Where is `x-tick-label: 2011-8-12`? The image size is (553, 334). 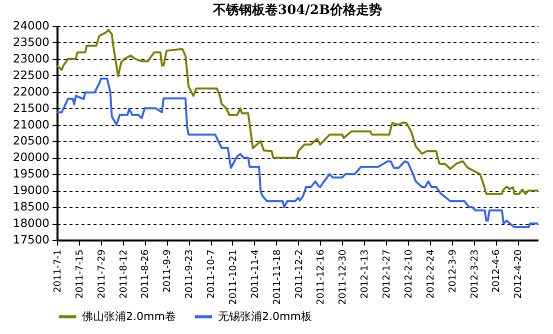
x-tick-label: 2011-8-12 is located at coordinates (124, 274).